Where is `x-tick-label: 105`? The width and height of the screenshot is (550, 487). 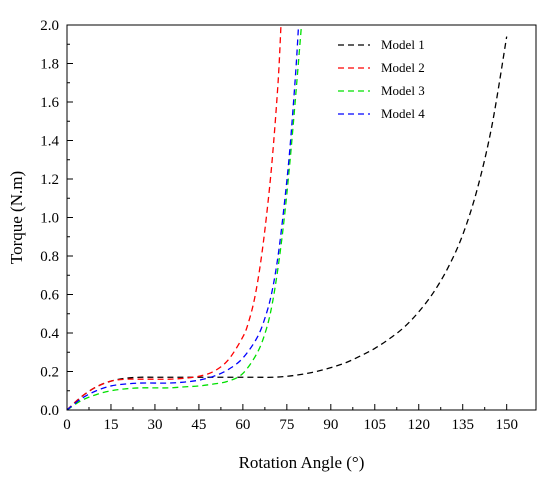 x-tick-label: 105 is located at coordinates (375, 425).